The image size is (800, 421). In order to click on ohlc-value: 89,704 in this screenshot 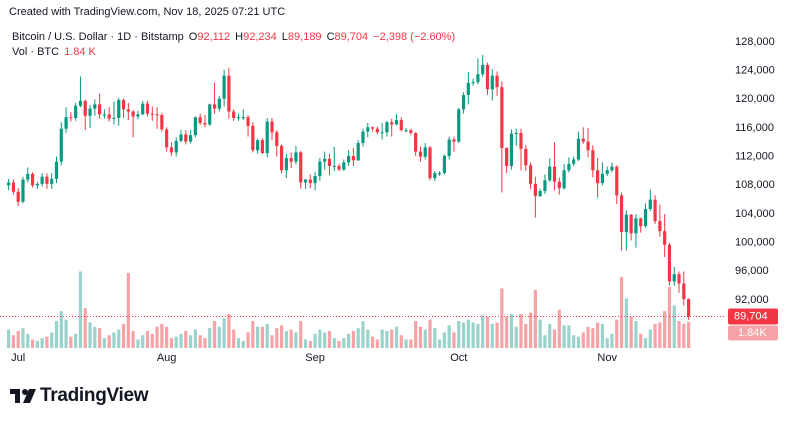, I will do `click(351, 37)`.